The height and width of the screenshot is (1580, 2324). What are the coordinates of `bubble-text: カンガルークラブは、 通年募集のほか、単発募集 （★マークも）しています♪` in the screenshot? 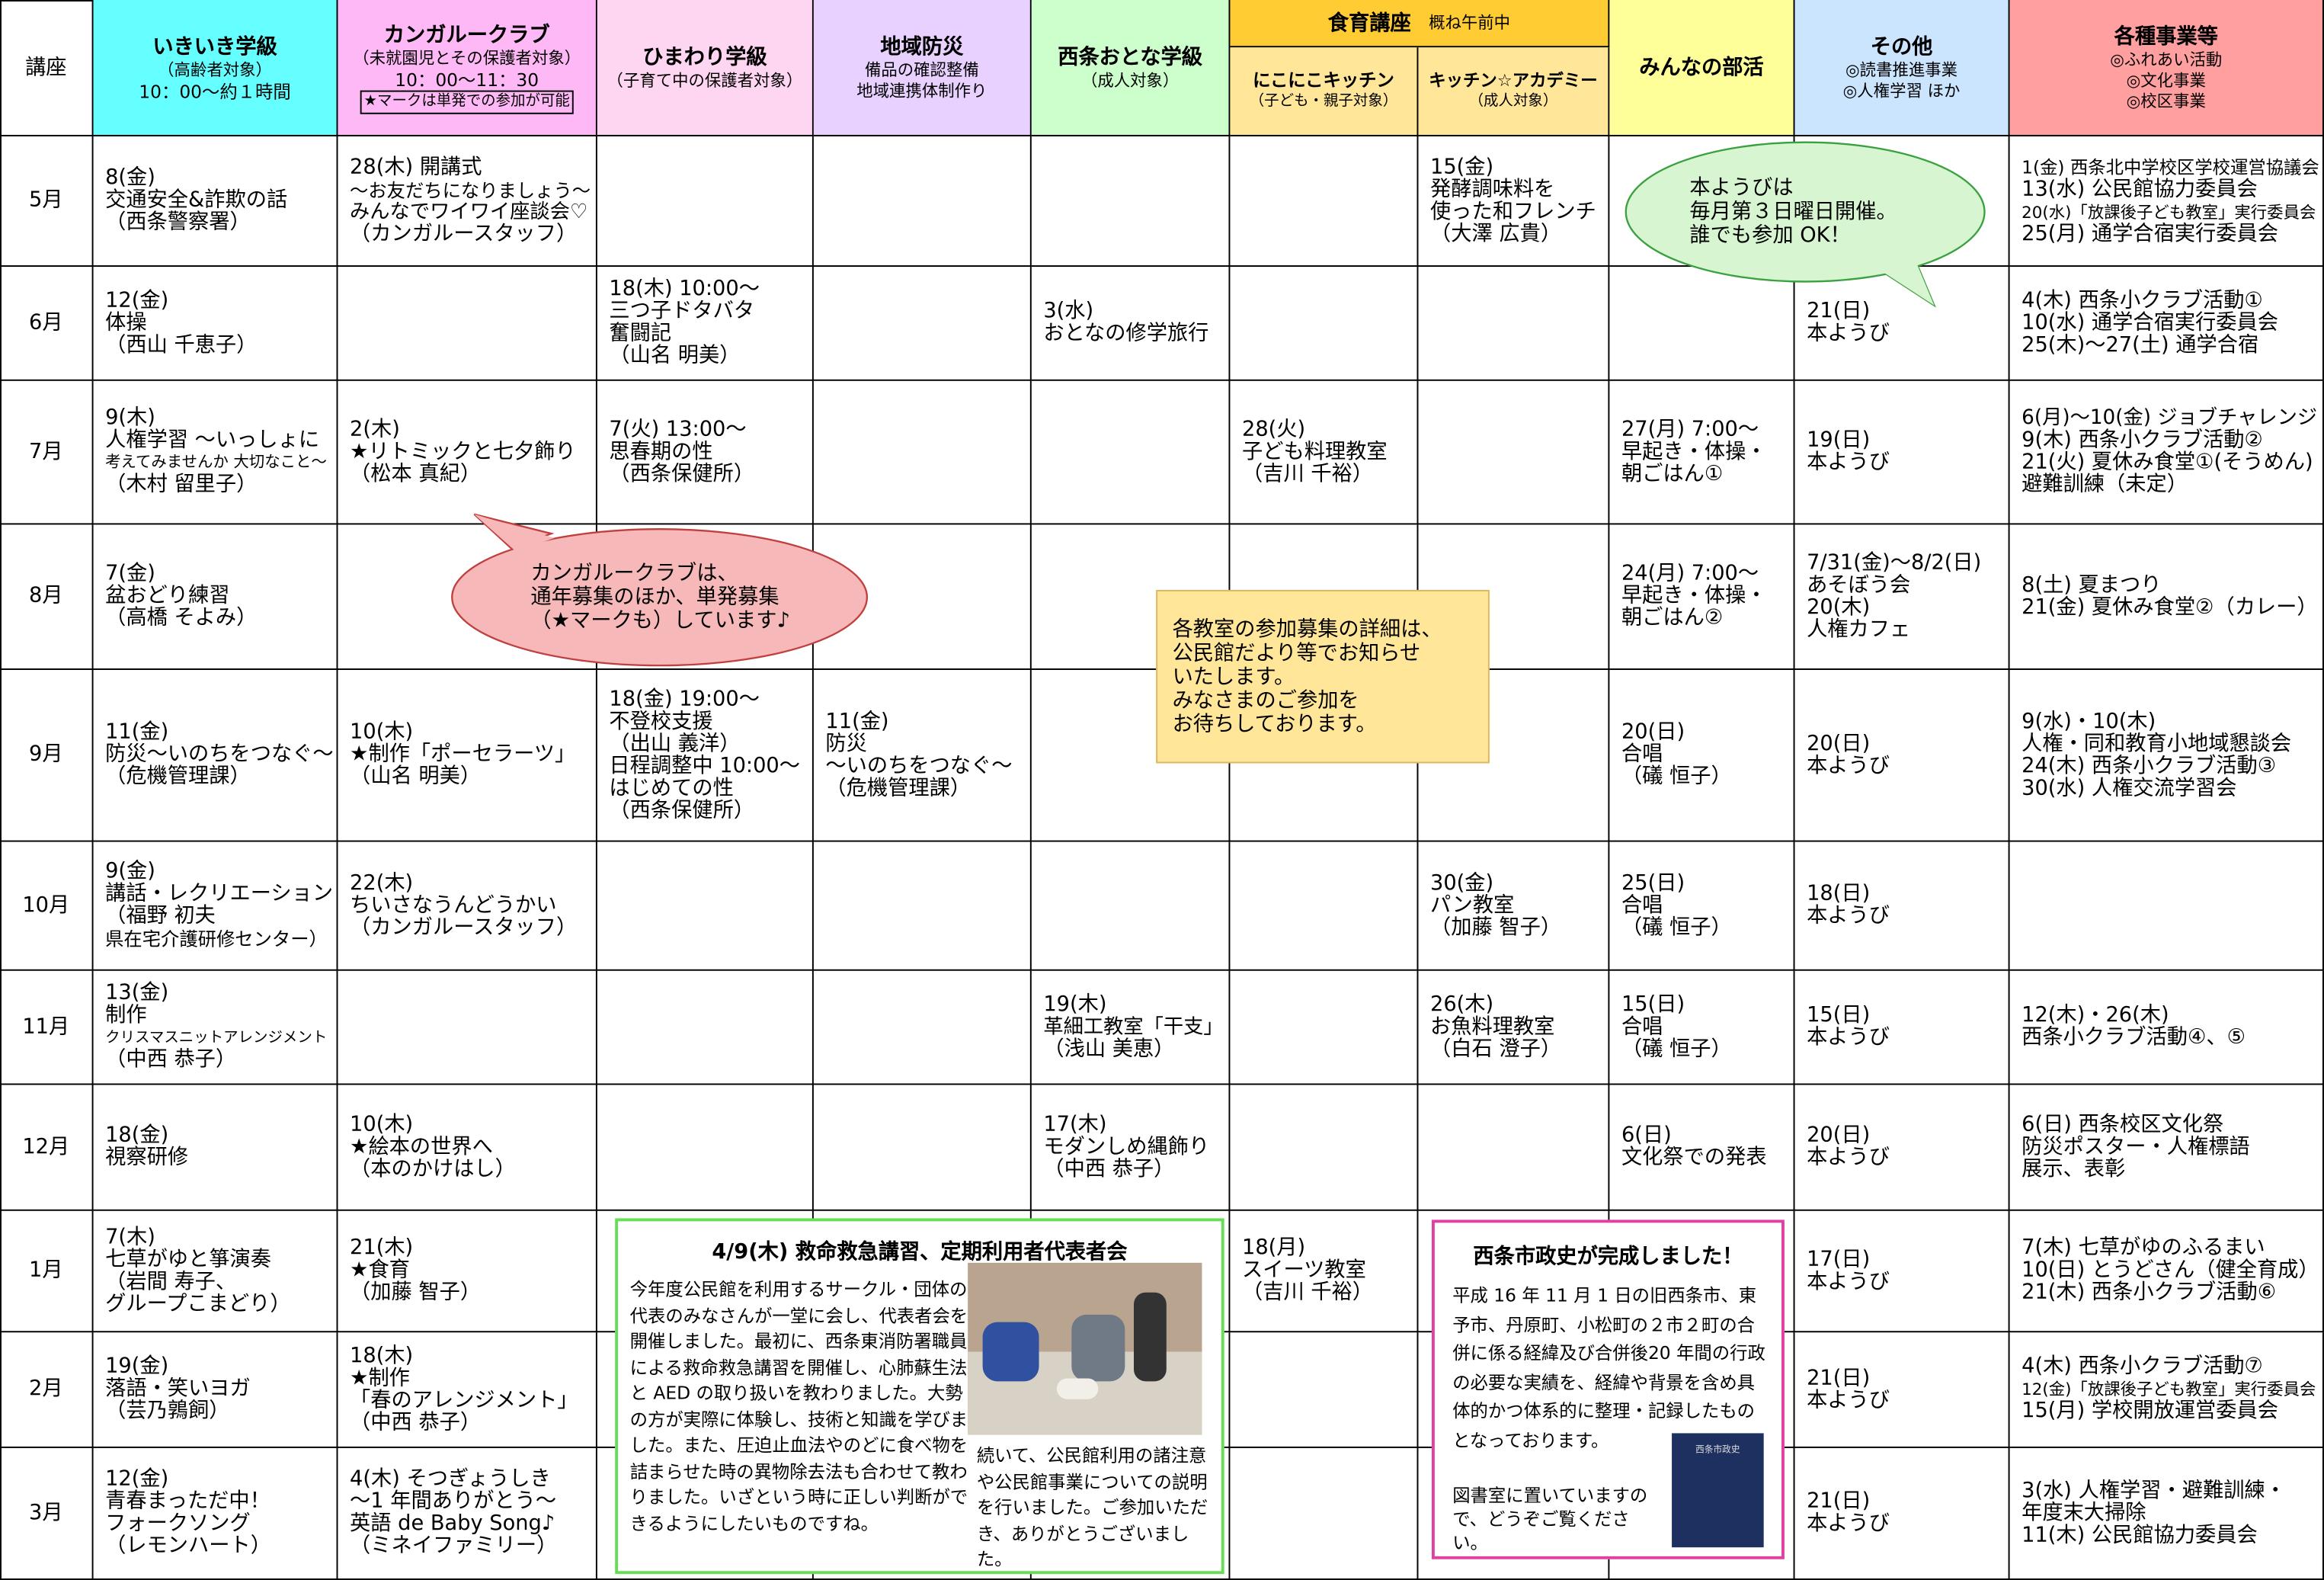 It's located at (659, 598).